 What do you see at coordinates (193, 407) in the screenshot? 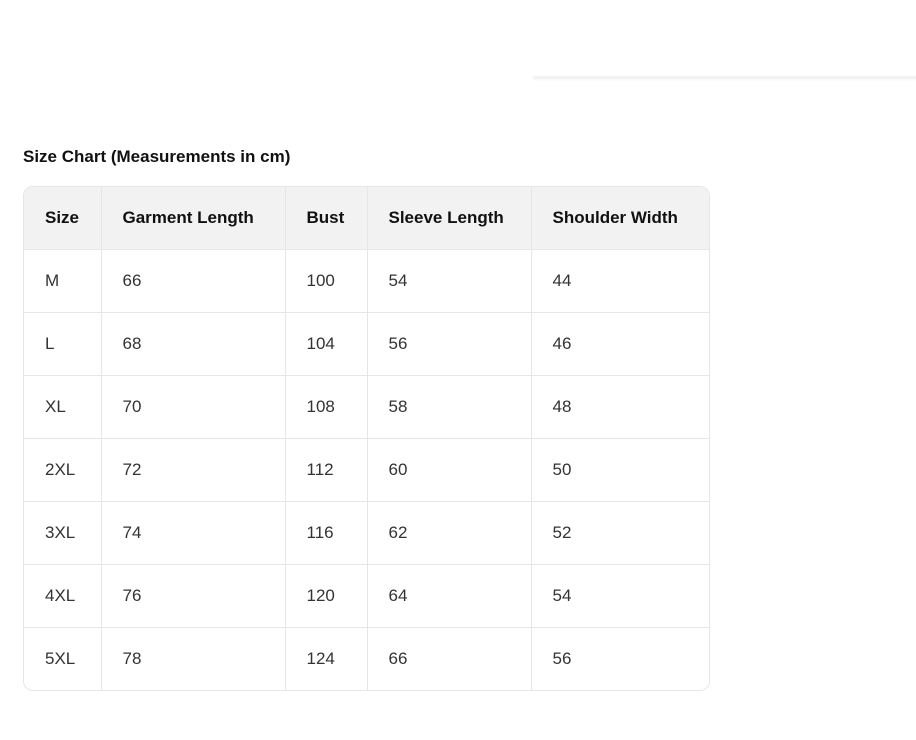
I see `table-cell: 70` at bounding box center [193, 407].